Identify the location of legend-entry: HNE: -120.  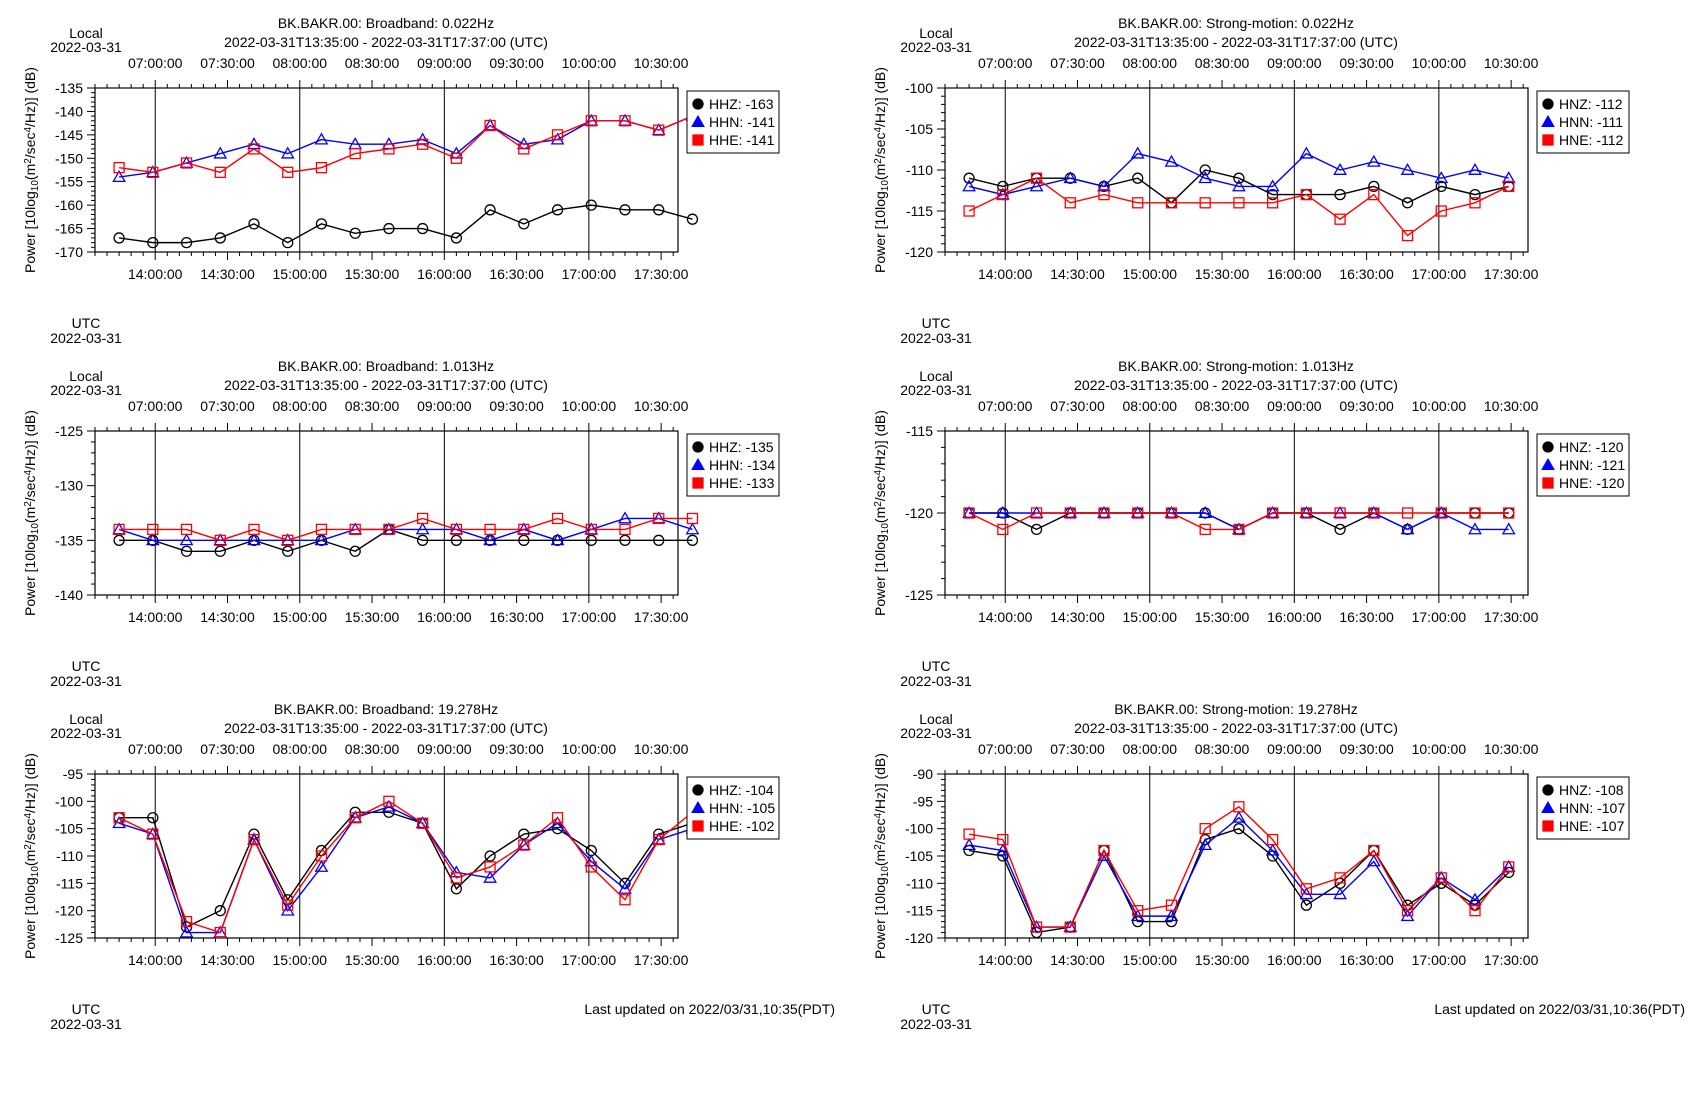
(1592, 483).